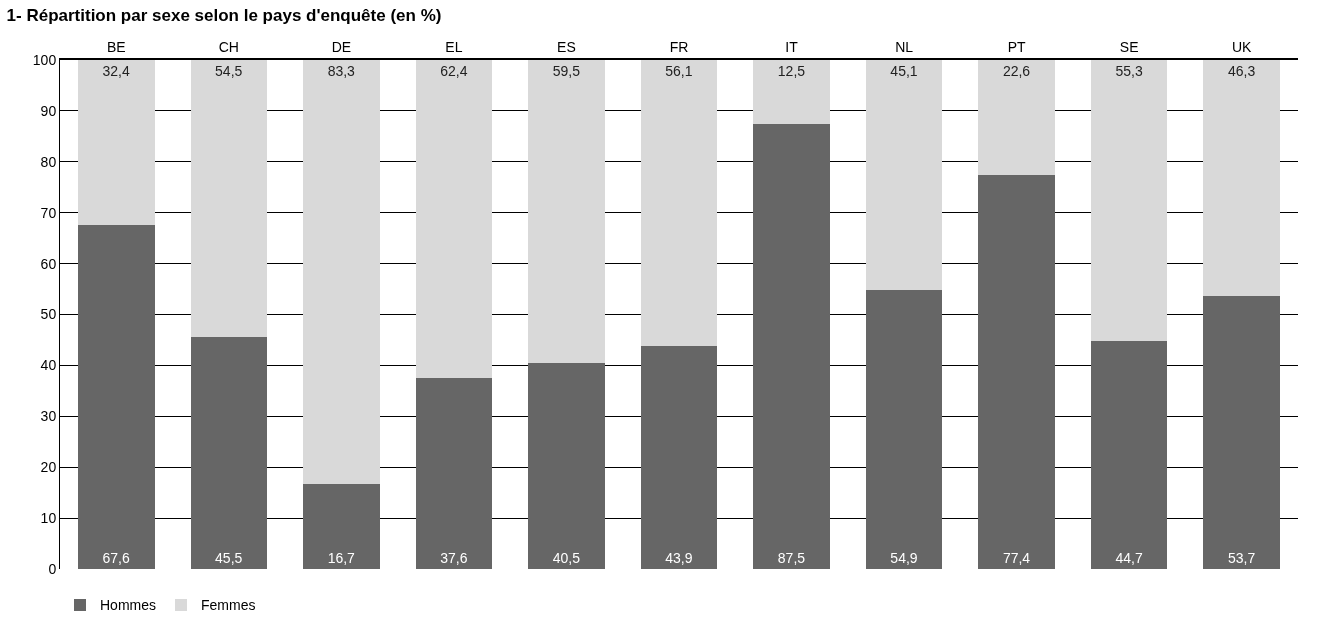 The width and height of the screenshot is (1318, 639). Describe the element at coordinates (52, 568) in the screenshot. I see `y-tick-label: 0` at that location.